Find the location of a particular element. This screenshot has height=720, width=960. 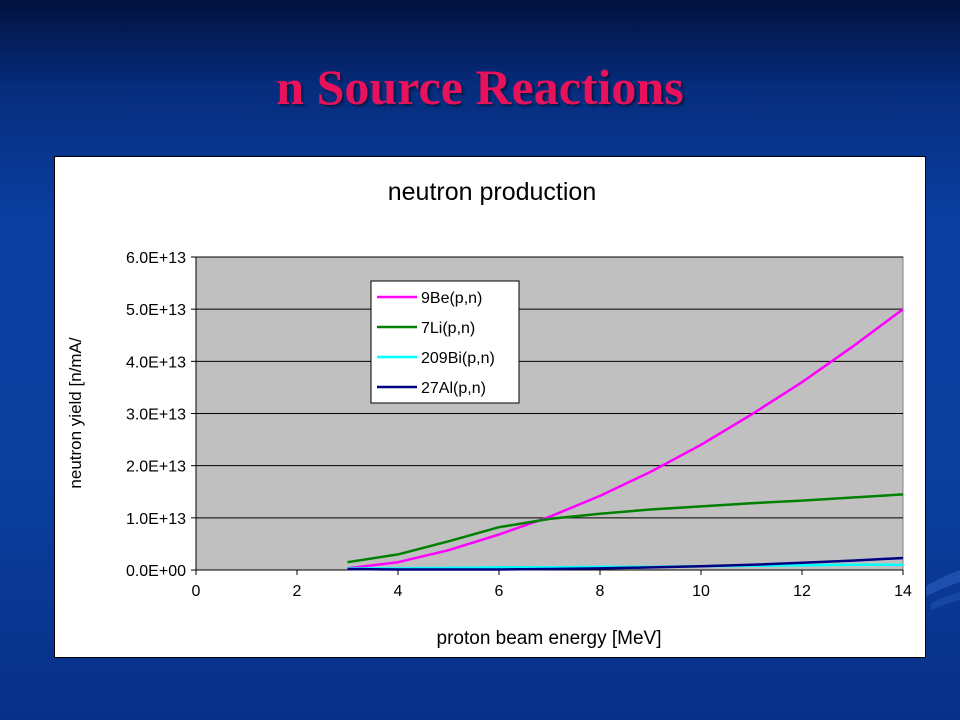

x-tick-label: 6 is located at coordinates (499, 591).